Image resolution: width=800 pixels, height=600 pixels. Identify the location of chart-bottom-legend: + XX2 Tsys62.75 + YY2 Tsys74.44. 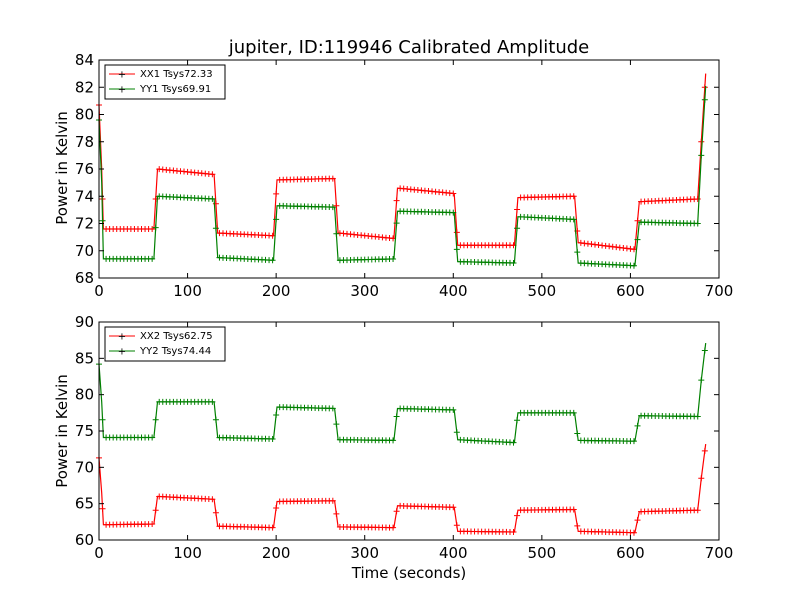
(165, 344).